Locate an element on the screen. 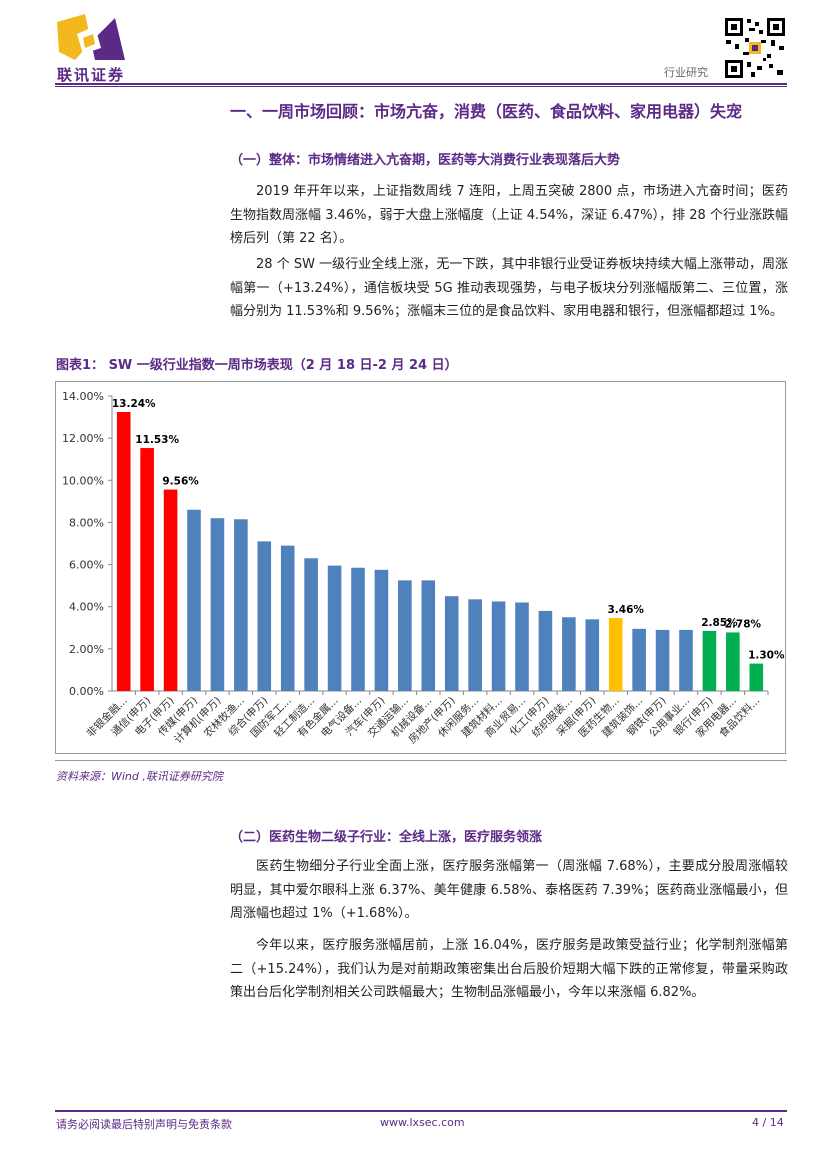 This screenshot has height=1170, width=827. figure-title: 图表1： SW 一级行业指数一周市场表现（2 月 18 日-2 月 24 日） is located at coordinates (257, 365).